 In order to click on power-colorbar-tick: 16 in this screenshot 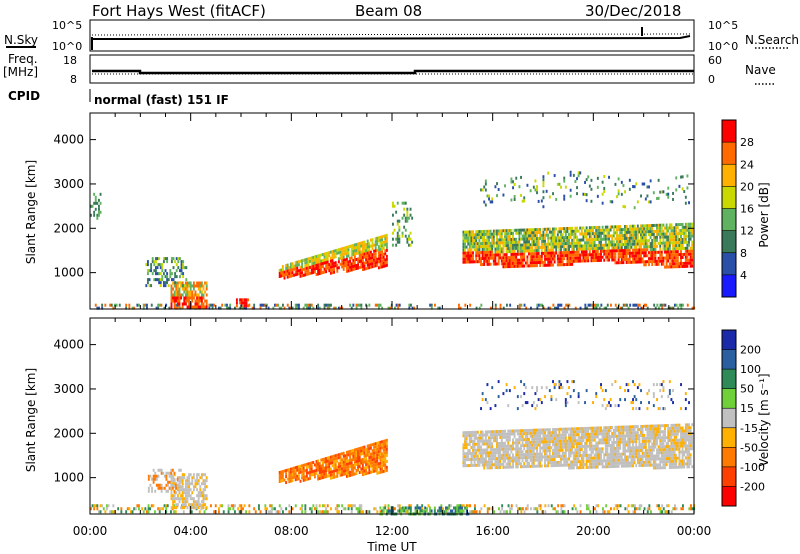, I will do `click(747, 209)`.